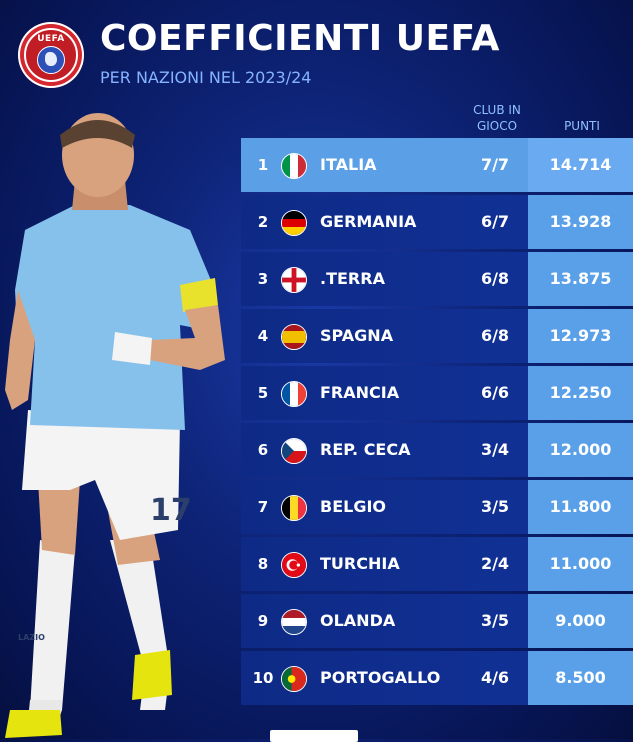  I want to click on globe-icon, so click(51, 60).